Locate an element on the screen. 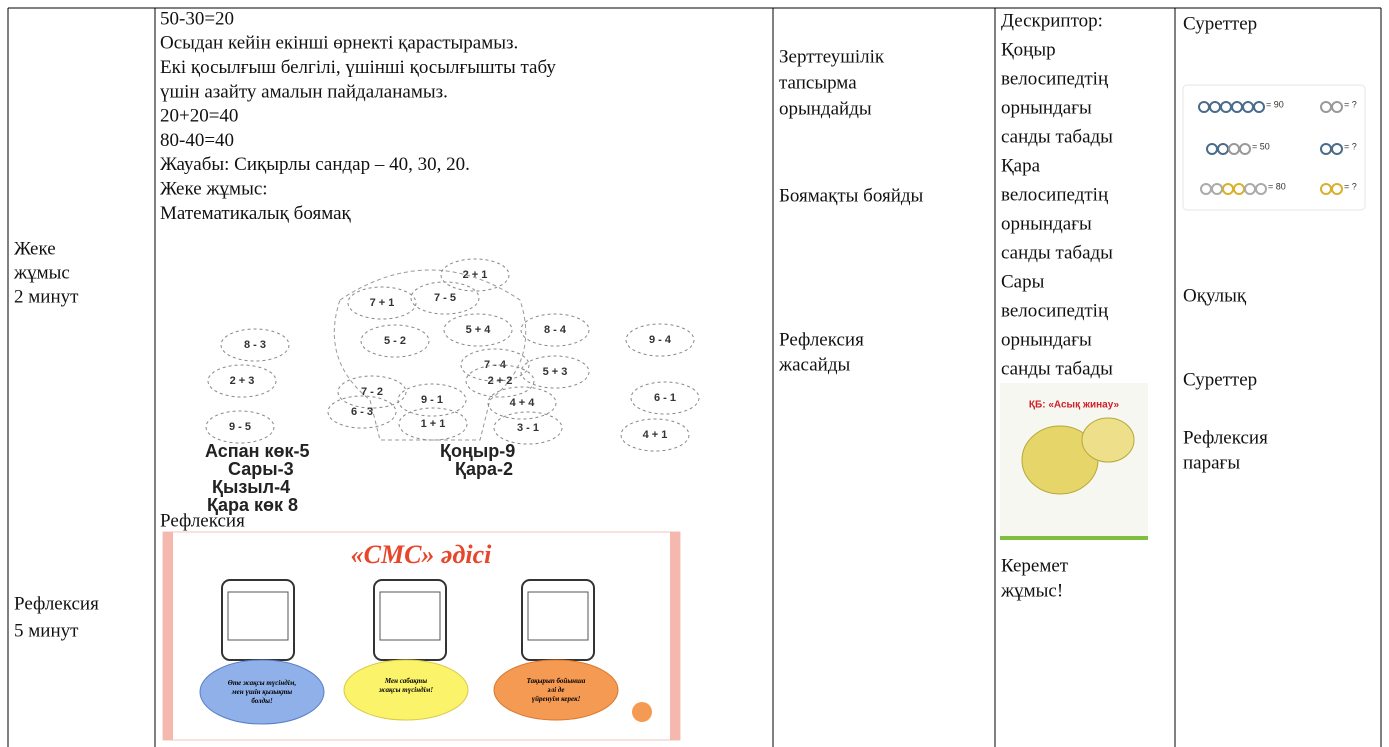 The height and width of the screenshot is (747, 1389). badge-picture is located at coordinates (1074, 461).